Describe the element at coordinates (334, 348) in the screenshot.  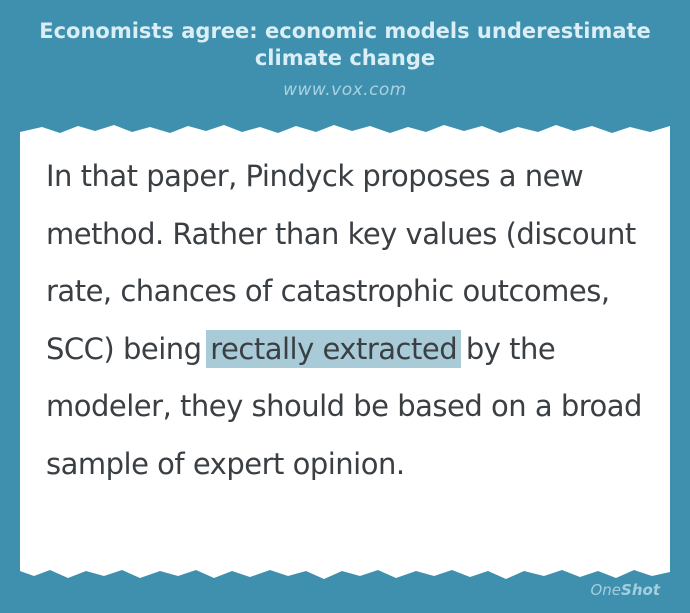
I see `highlighted-phrase: rectally extracted` at that location.